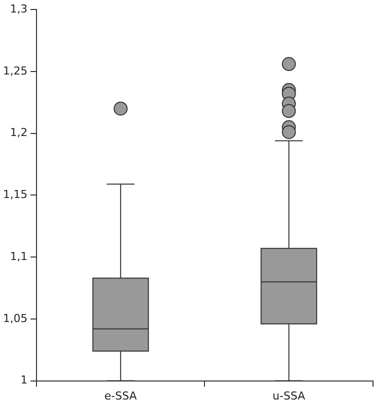 The height and width of the screenshot is (410, 379). Describe the element at coordinates (19, 256) in the screenshot. I see `y-tick-label: 1,1` at that location.